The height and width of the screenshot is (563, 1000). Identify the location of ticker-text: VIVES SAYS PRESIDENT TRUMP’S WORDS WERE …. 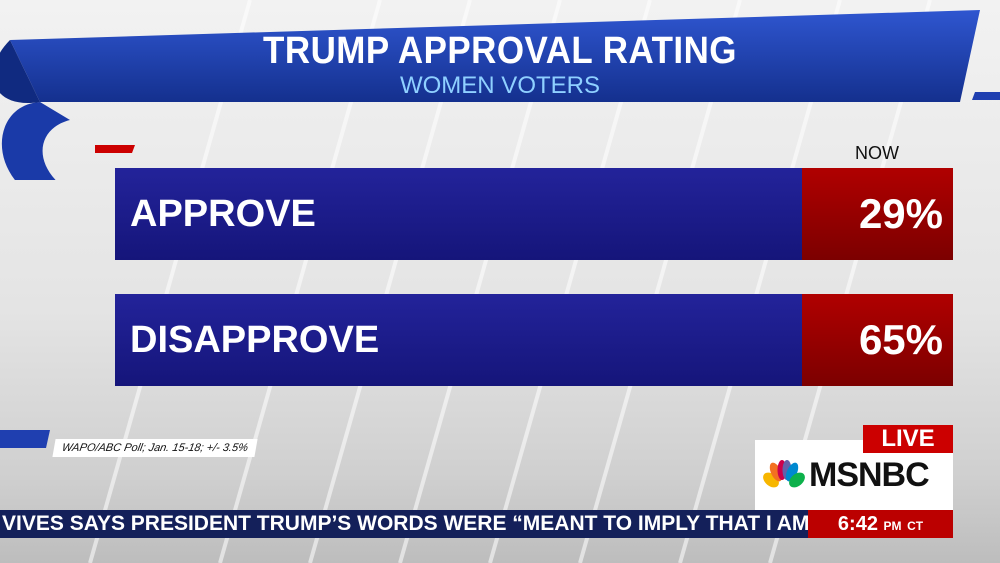
(406, 523).